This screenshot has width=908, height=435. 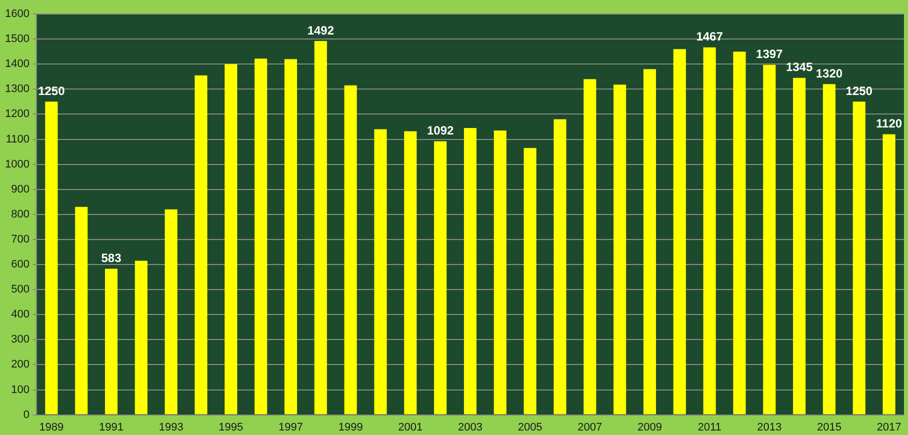 What do you see at coordinates (111, 427) in the screenshot?
I see `x-tick-label: 1991` at bounding box center [111, 427].